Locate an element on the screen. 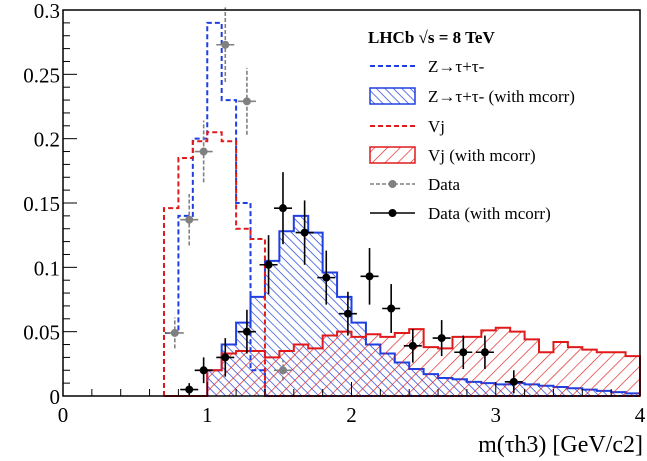  y-tick-label: 0.05 is located at coordinates (41, 333).